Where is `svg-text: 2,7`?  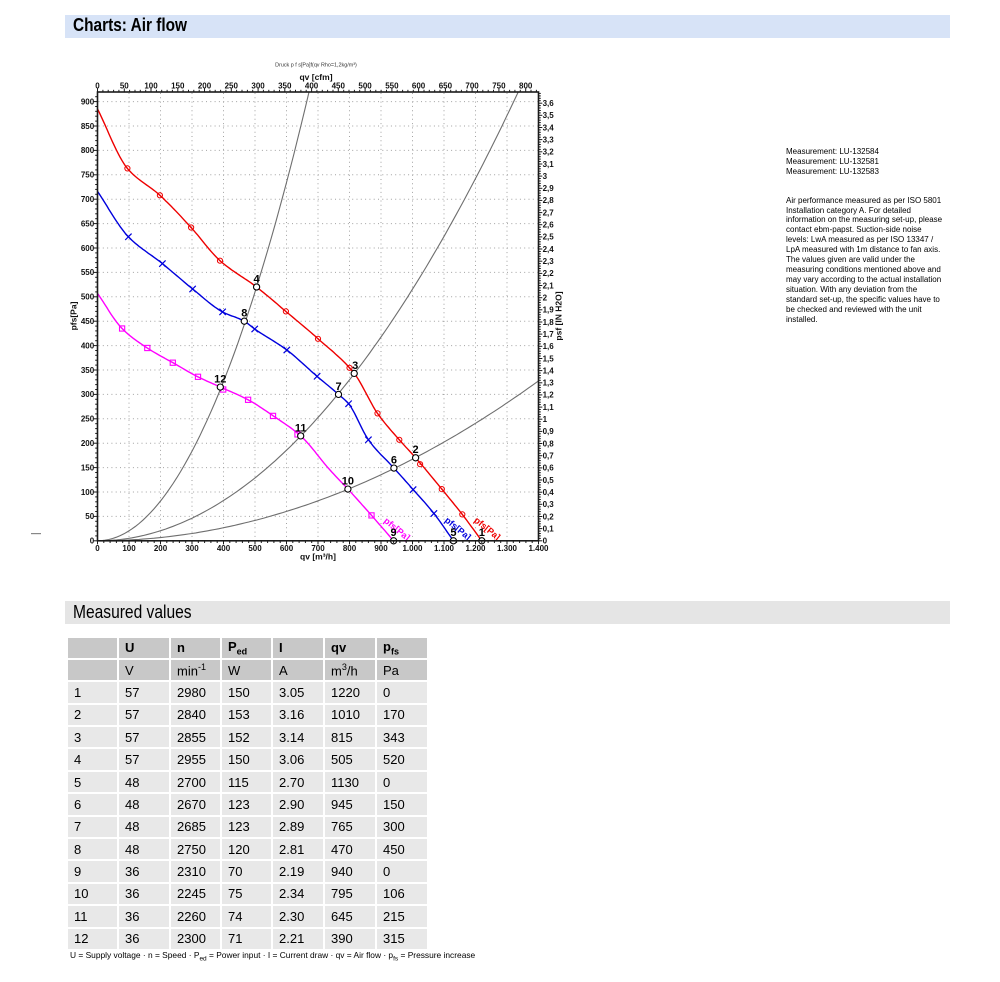 svg-text: 2,7 is located at coordinates (549, 212).